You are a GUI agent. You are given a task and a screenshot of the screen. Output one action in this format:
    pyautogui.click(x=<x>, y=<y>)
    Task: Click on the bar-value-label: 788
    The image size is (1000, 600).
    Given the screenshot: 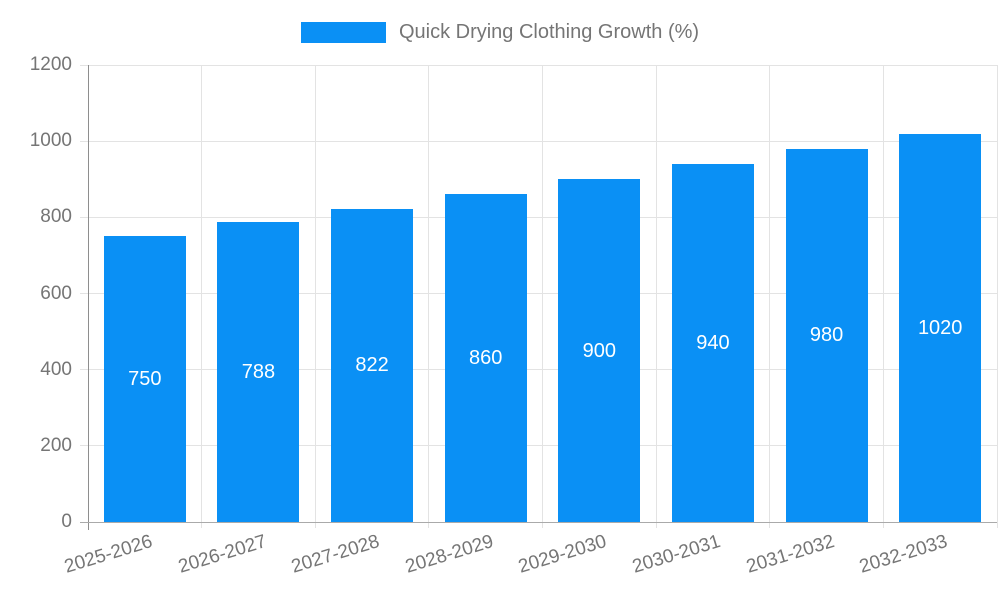 What is the action you would take?
    pyautogui.click(x=258, y=371)
    